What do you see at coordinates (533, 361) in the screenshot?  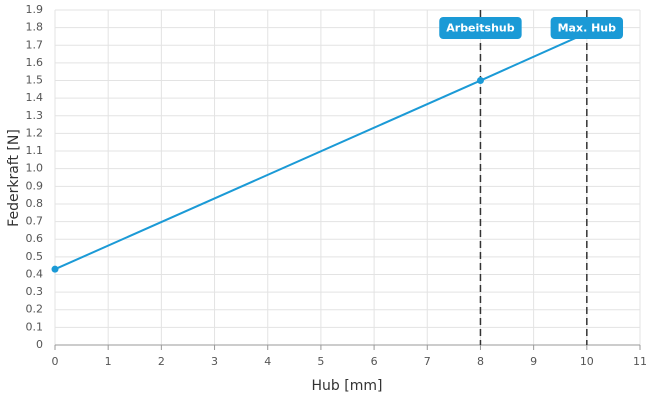 I see `x-tick-label: 9` at bounding box center [533, 361].